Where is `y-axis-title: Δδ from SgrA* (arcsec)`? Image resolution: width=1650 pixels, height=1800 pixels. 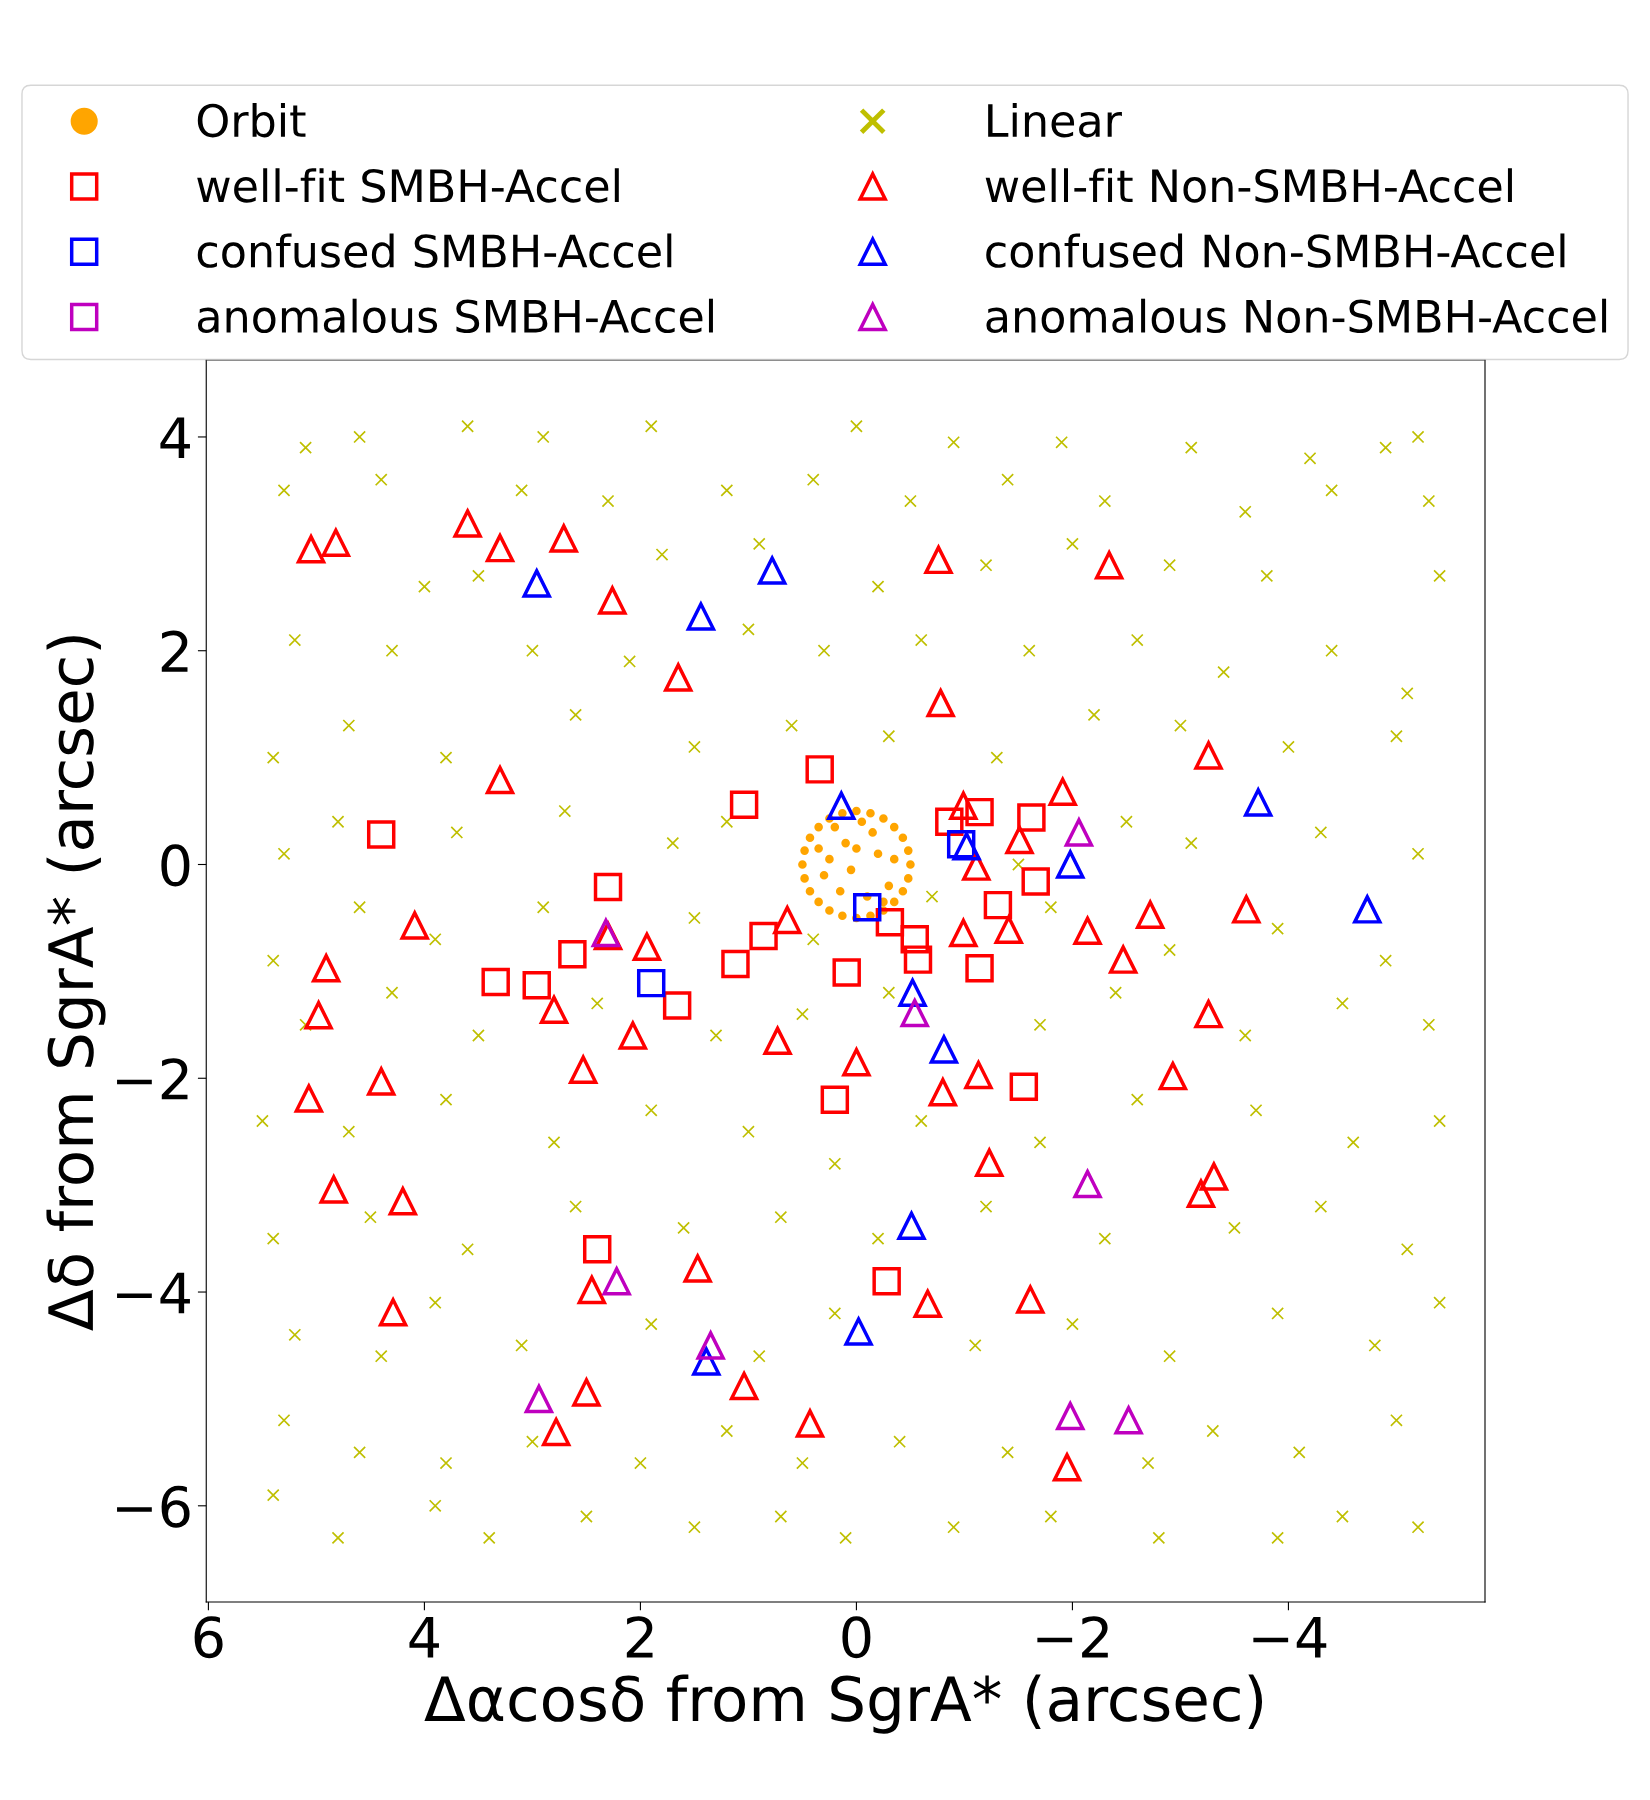 y-axis-title: Δδ from SgrA* (arcsec) is located at coordinates (76, 983).